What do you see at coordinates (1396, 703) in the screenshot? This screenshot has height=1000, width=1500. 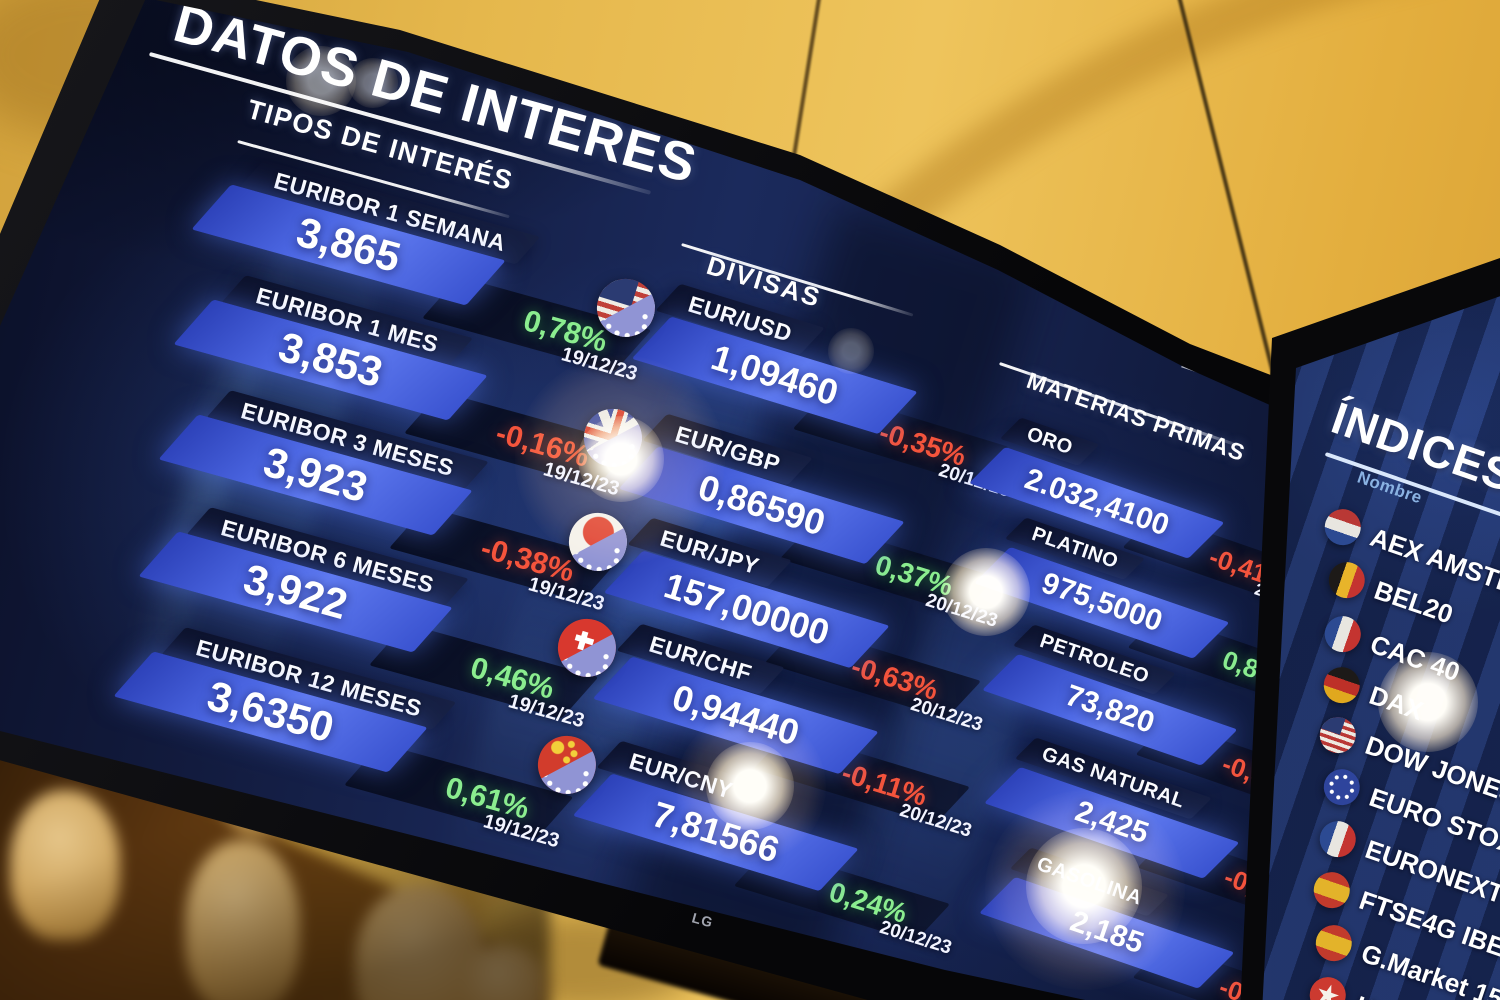 I see `index-name: DAX` at bounding box center [1396, 703].